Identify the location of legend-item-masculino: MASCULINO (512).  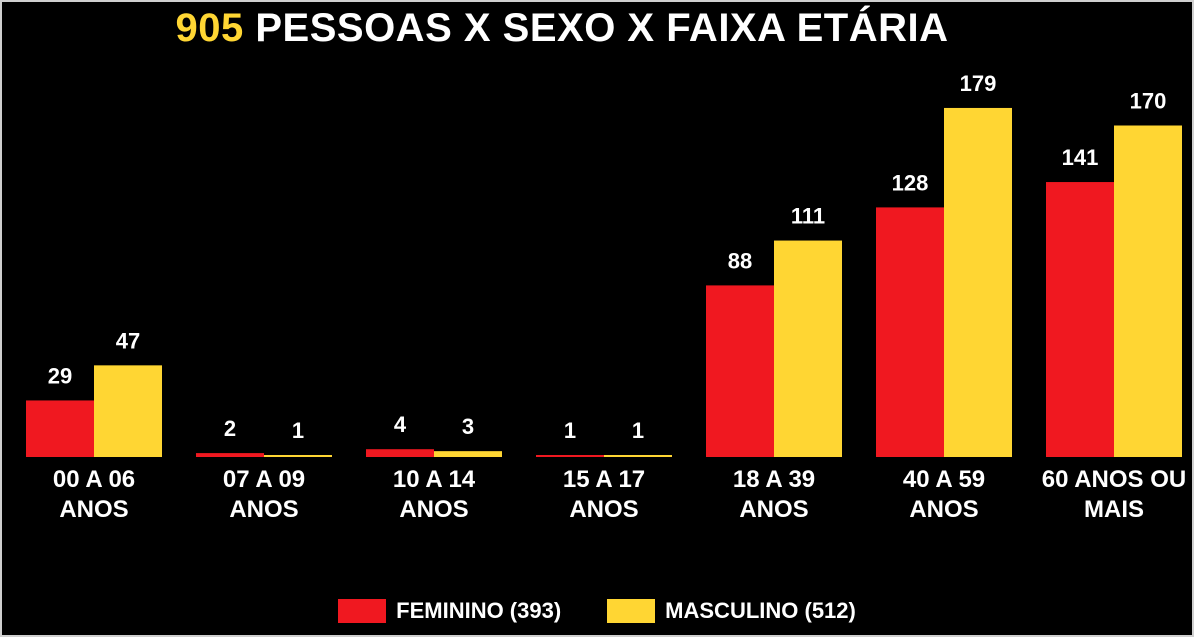
(731, 611).